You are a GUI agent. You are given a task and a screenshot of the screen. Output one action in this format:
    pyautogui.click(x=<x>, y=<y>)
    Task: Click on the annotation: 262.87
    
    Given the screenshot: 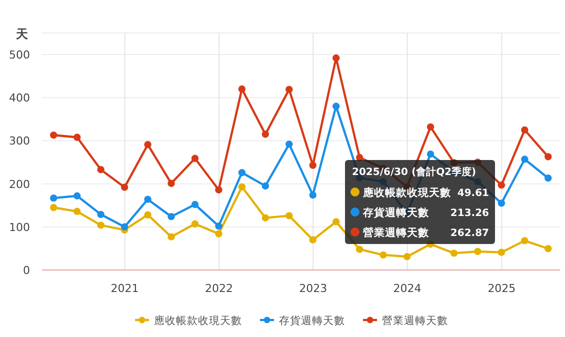 What is the action you would take?
    pyautogui.click(x=470, y=233)
    